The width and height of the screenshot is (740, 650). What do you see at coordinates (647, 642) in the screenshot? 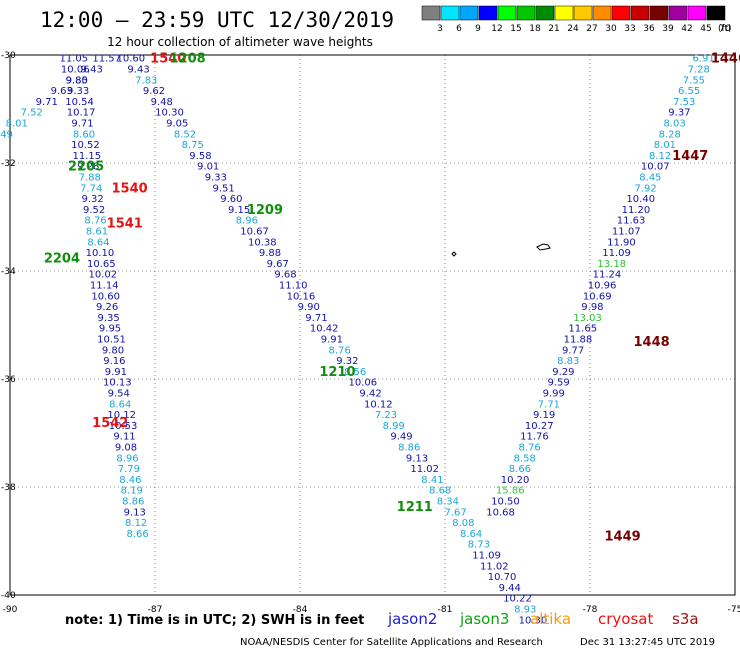
I see `footer-timestamp: Dec 31 13:27:45 UTC 2019` at bounding box center [647, 642].